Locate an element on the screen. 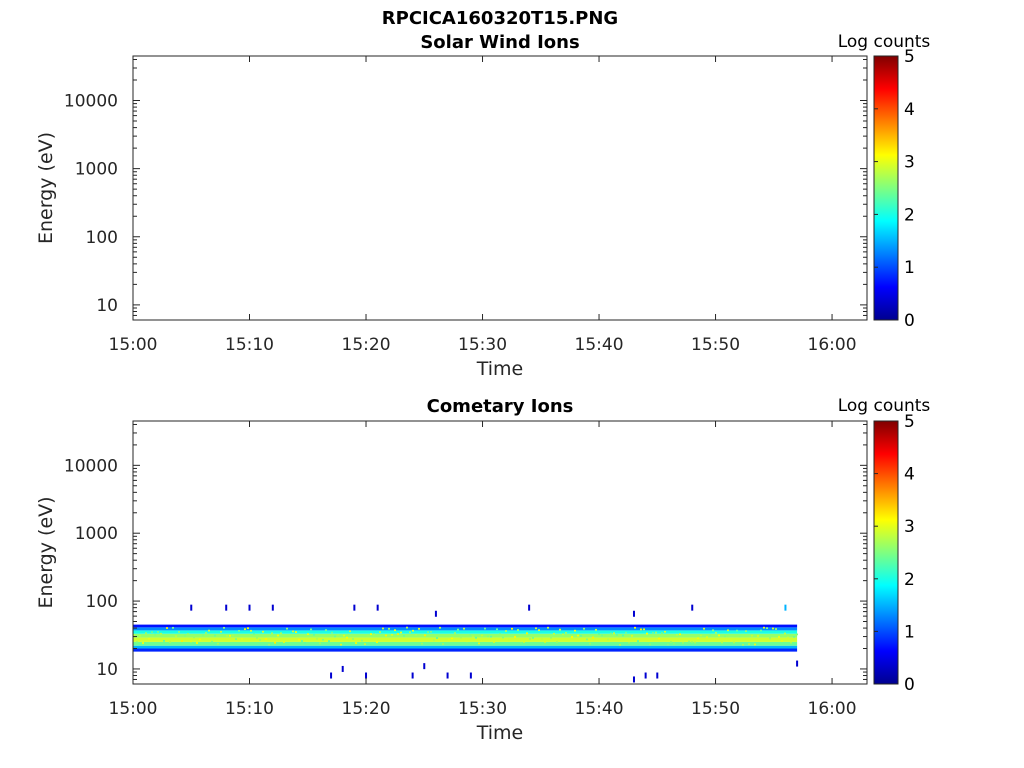 The height and width of the screenshot is (768, 1024). colorbar-tick-label: 2 is located at coordinates (909, 580).